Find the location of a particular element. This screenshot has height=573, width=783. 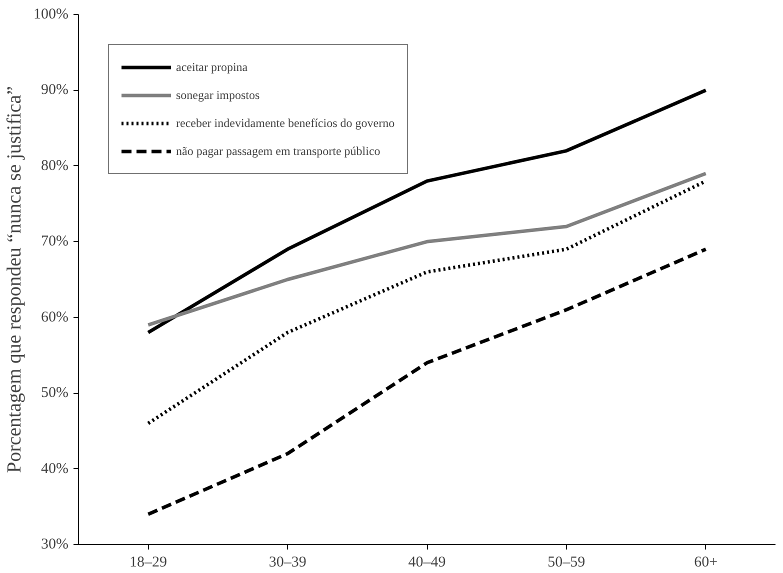

y-tick-label: 60% is located at coordinates (55, 317).